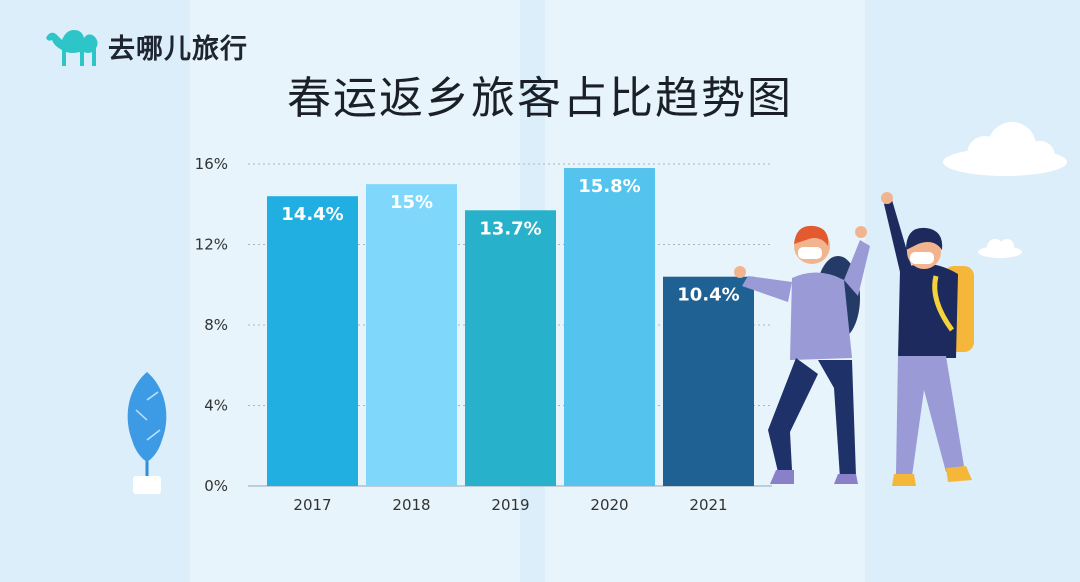  I want to click on y-tick-label: 8%, so click(216, 325).